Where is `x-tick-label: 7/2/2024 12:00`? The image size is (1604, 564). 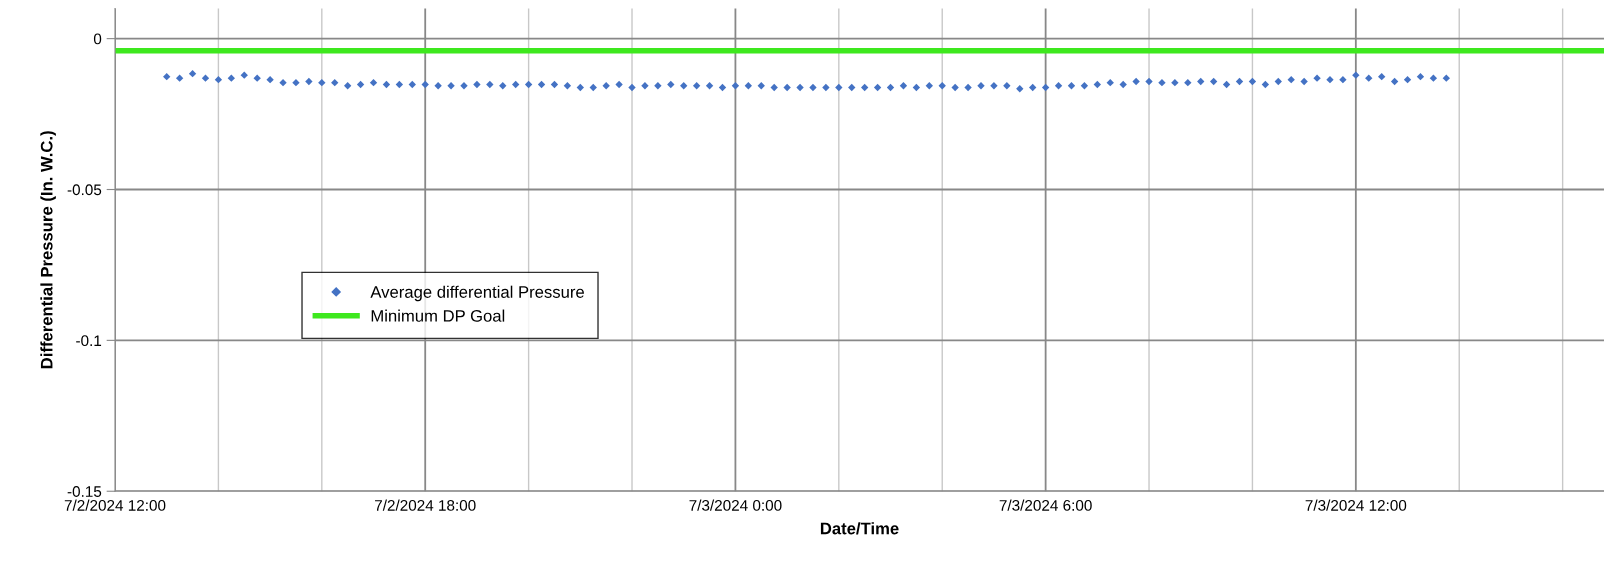
x-tick-label: 7/2/2024 12:00 is located at coordinates (115, 505).